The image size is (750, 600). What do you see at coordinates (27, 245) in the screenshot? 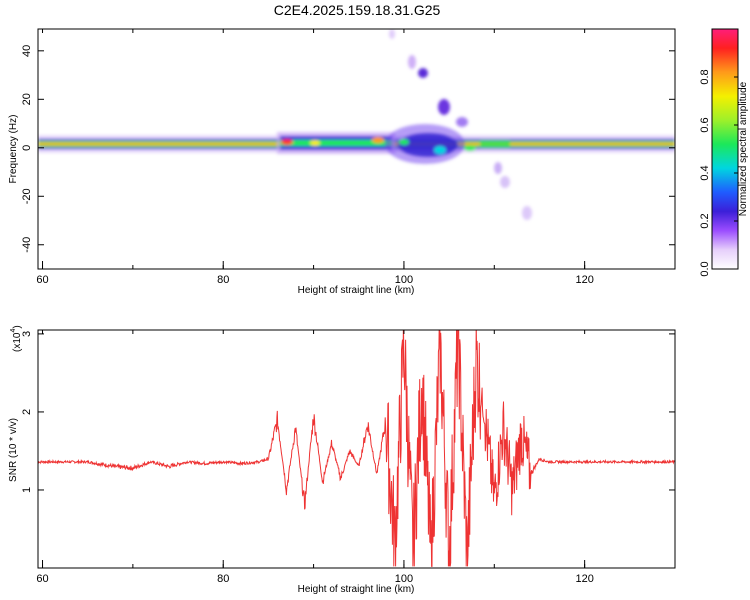
I see `spectrogram-ytick-label--40: -40` at bounding box center [27, 245].